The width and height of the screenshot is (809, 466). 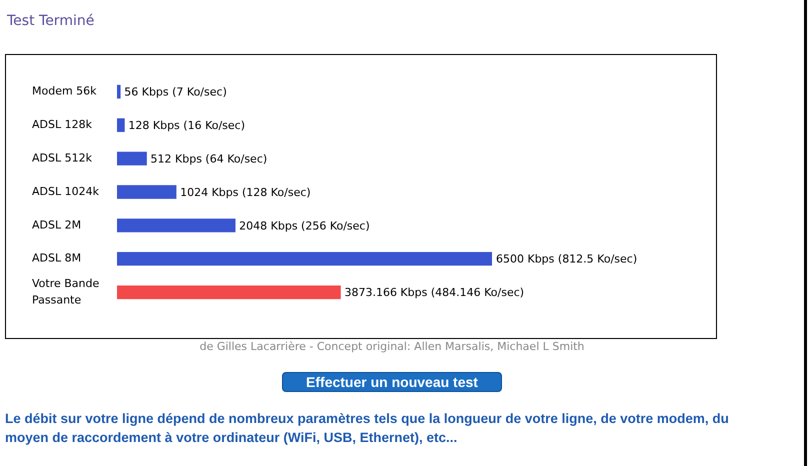 I want to click on data-label: 2048 Kbps (256 Ko/sec), so click(x=304, y=225).